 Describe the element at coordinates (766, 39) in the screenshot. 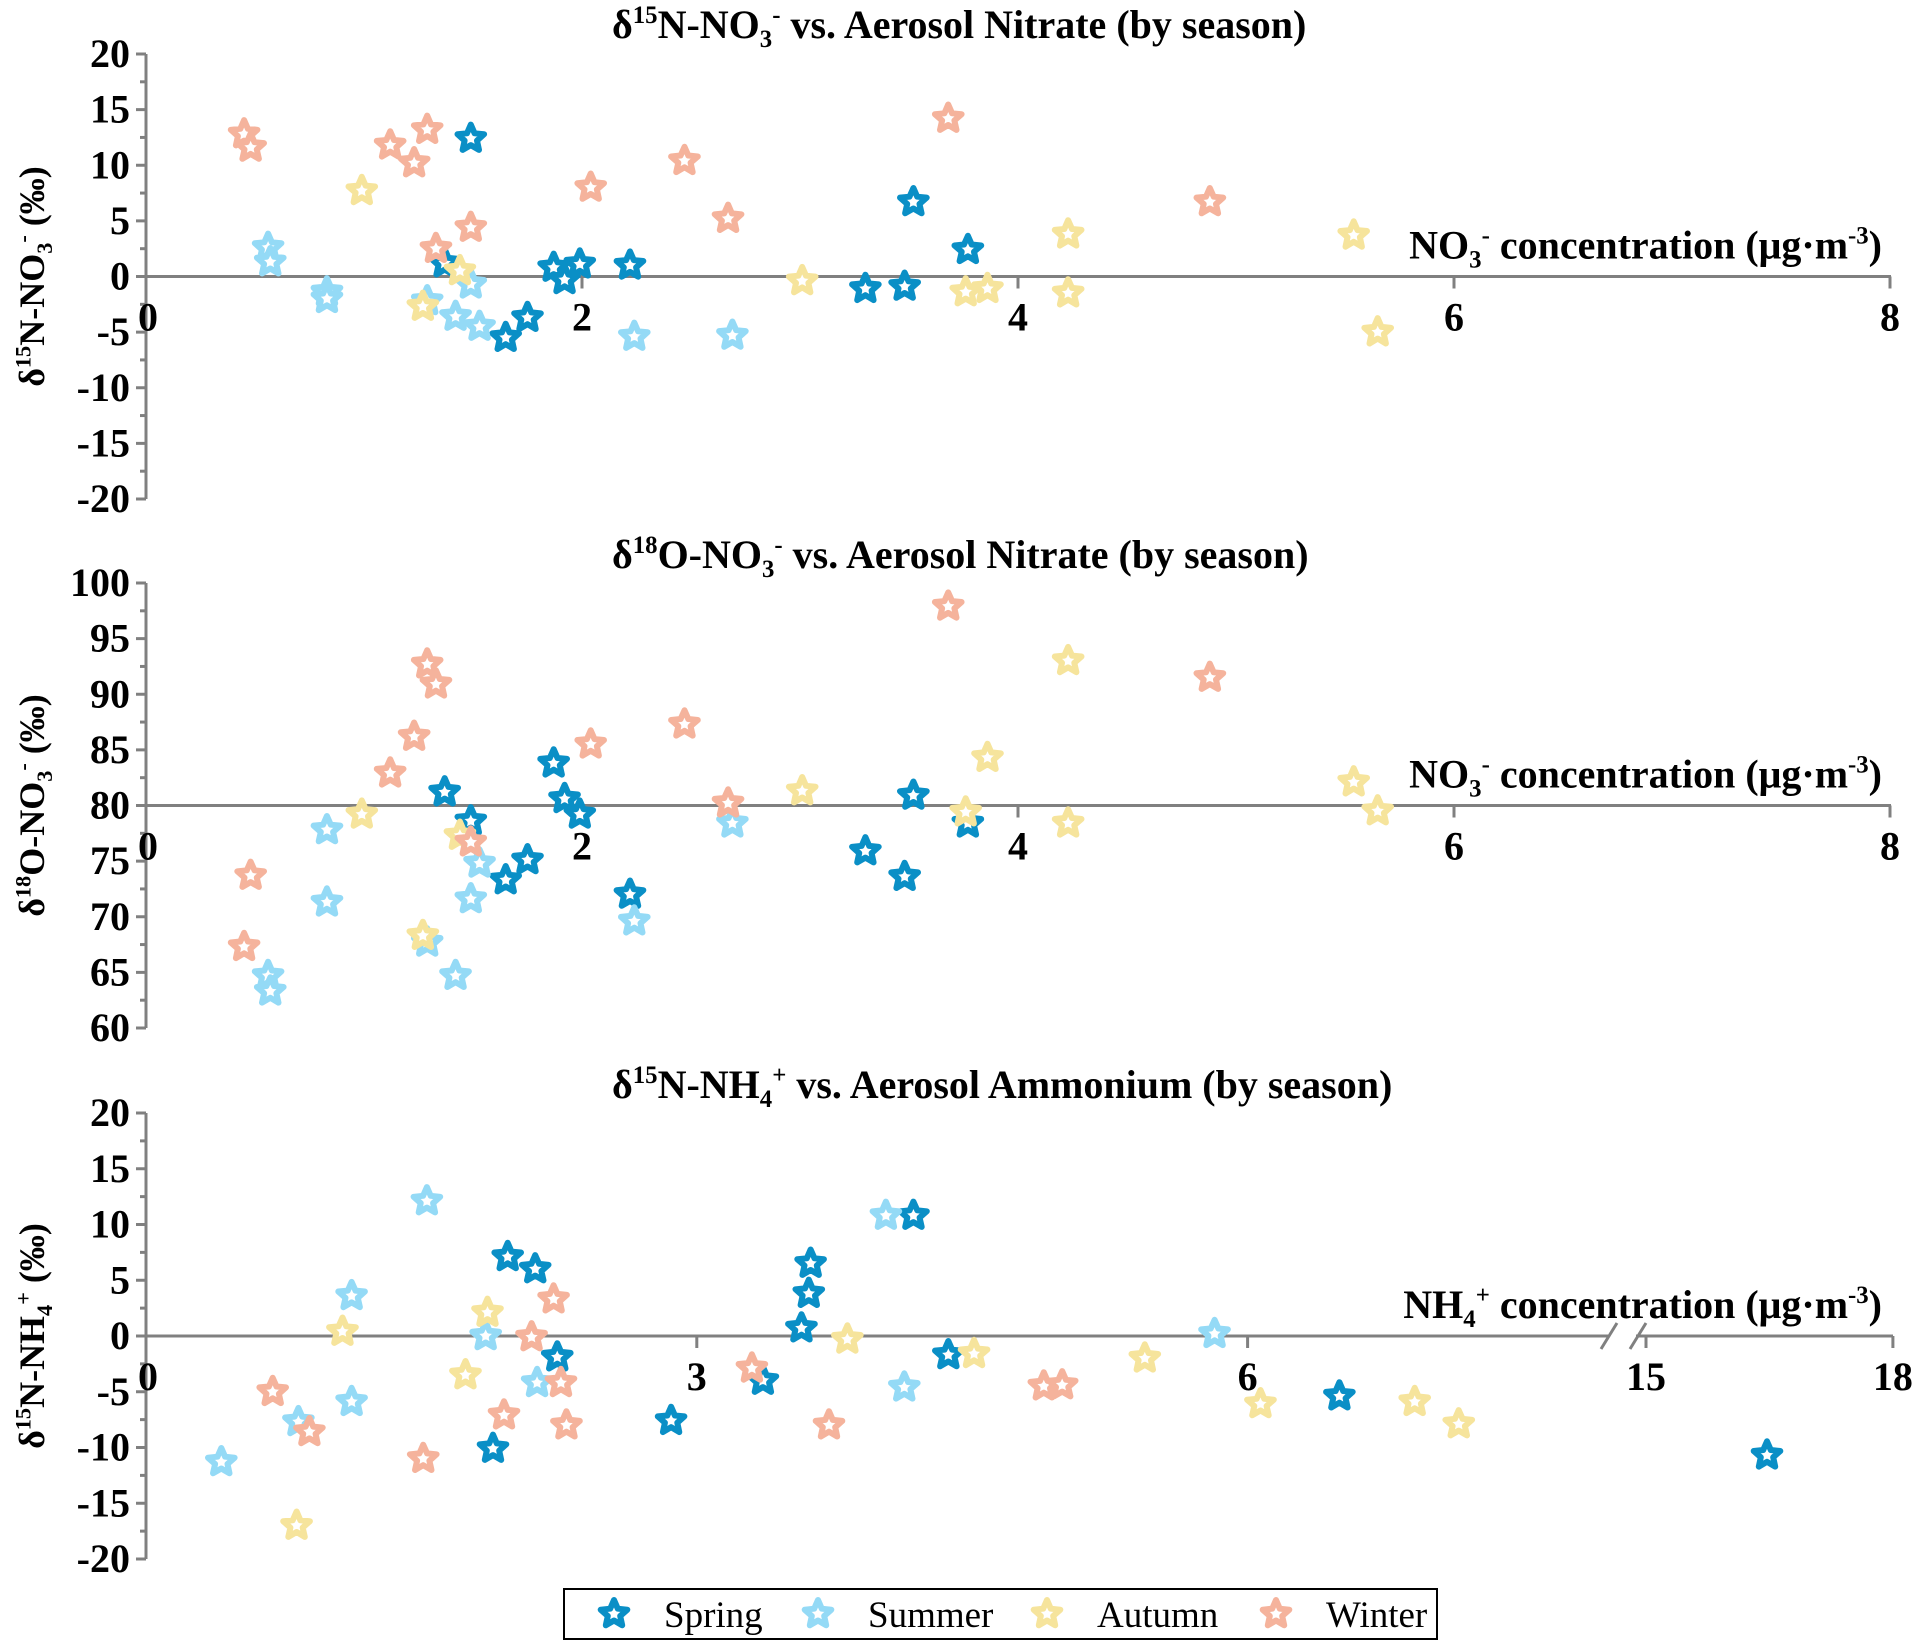

I see `chart-title-part: 3` at that location.